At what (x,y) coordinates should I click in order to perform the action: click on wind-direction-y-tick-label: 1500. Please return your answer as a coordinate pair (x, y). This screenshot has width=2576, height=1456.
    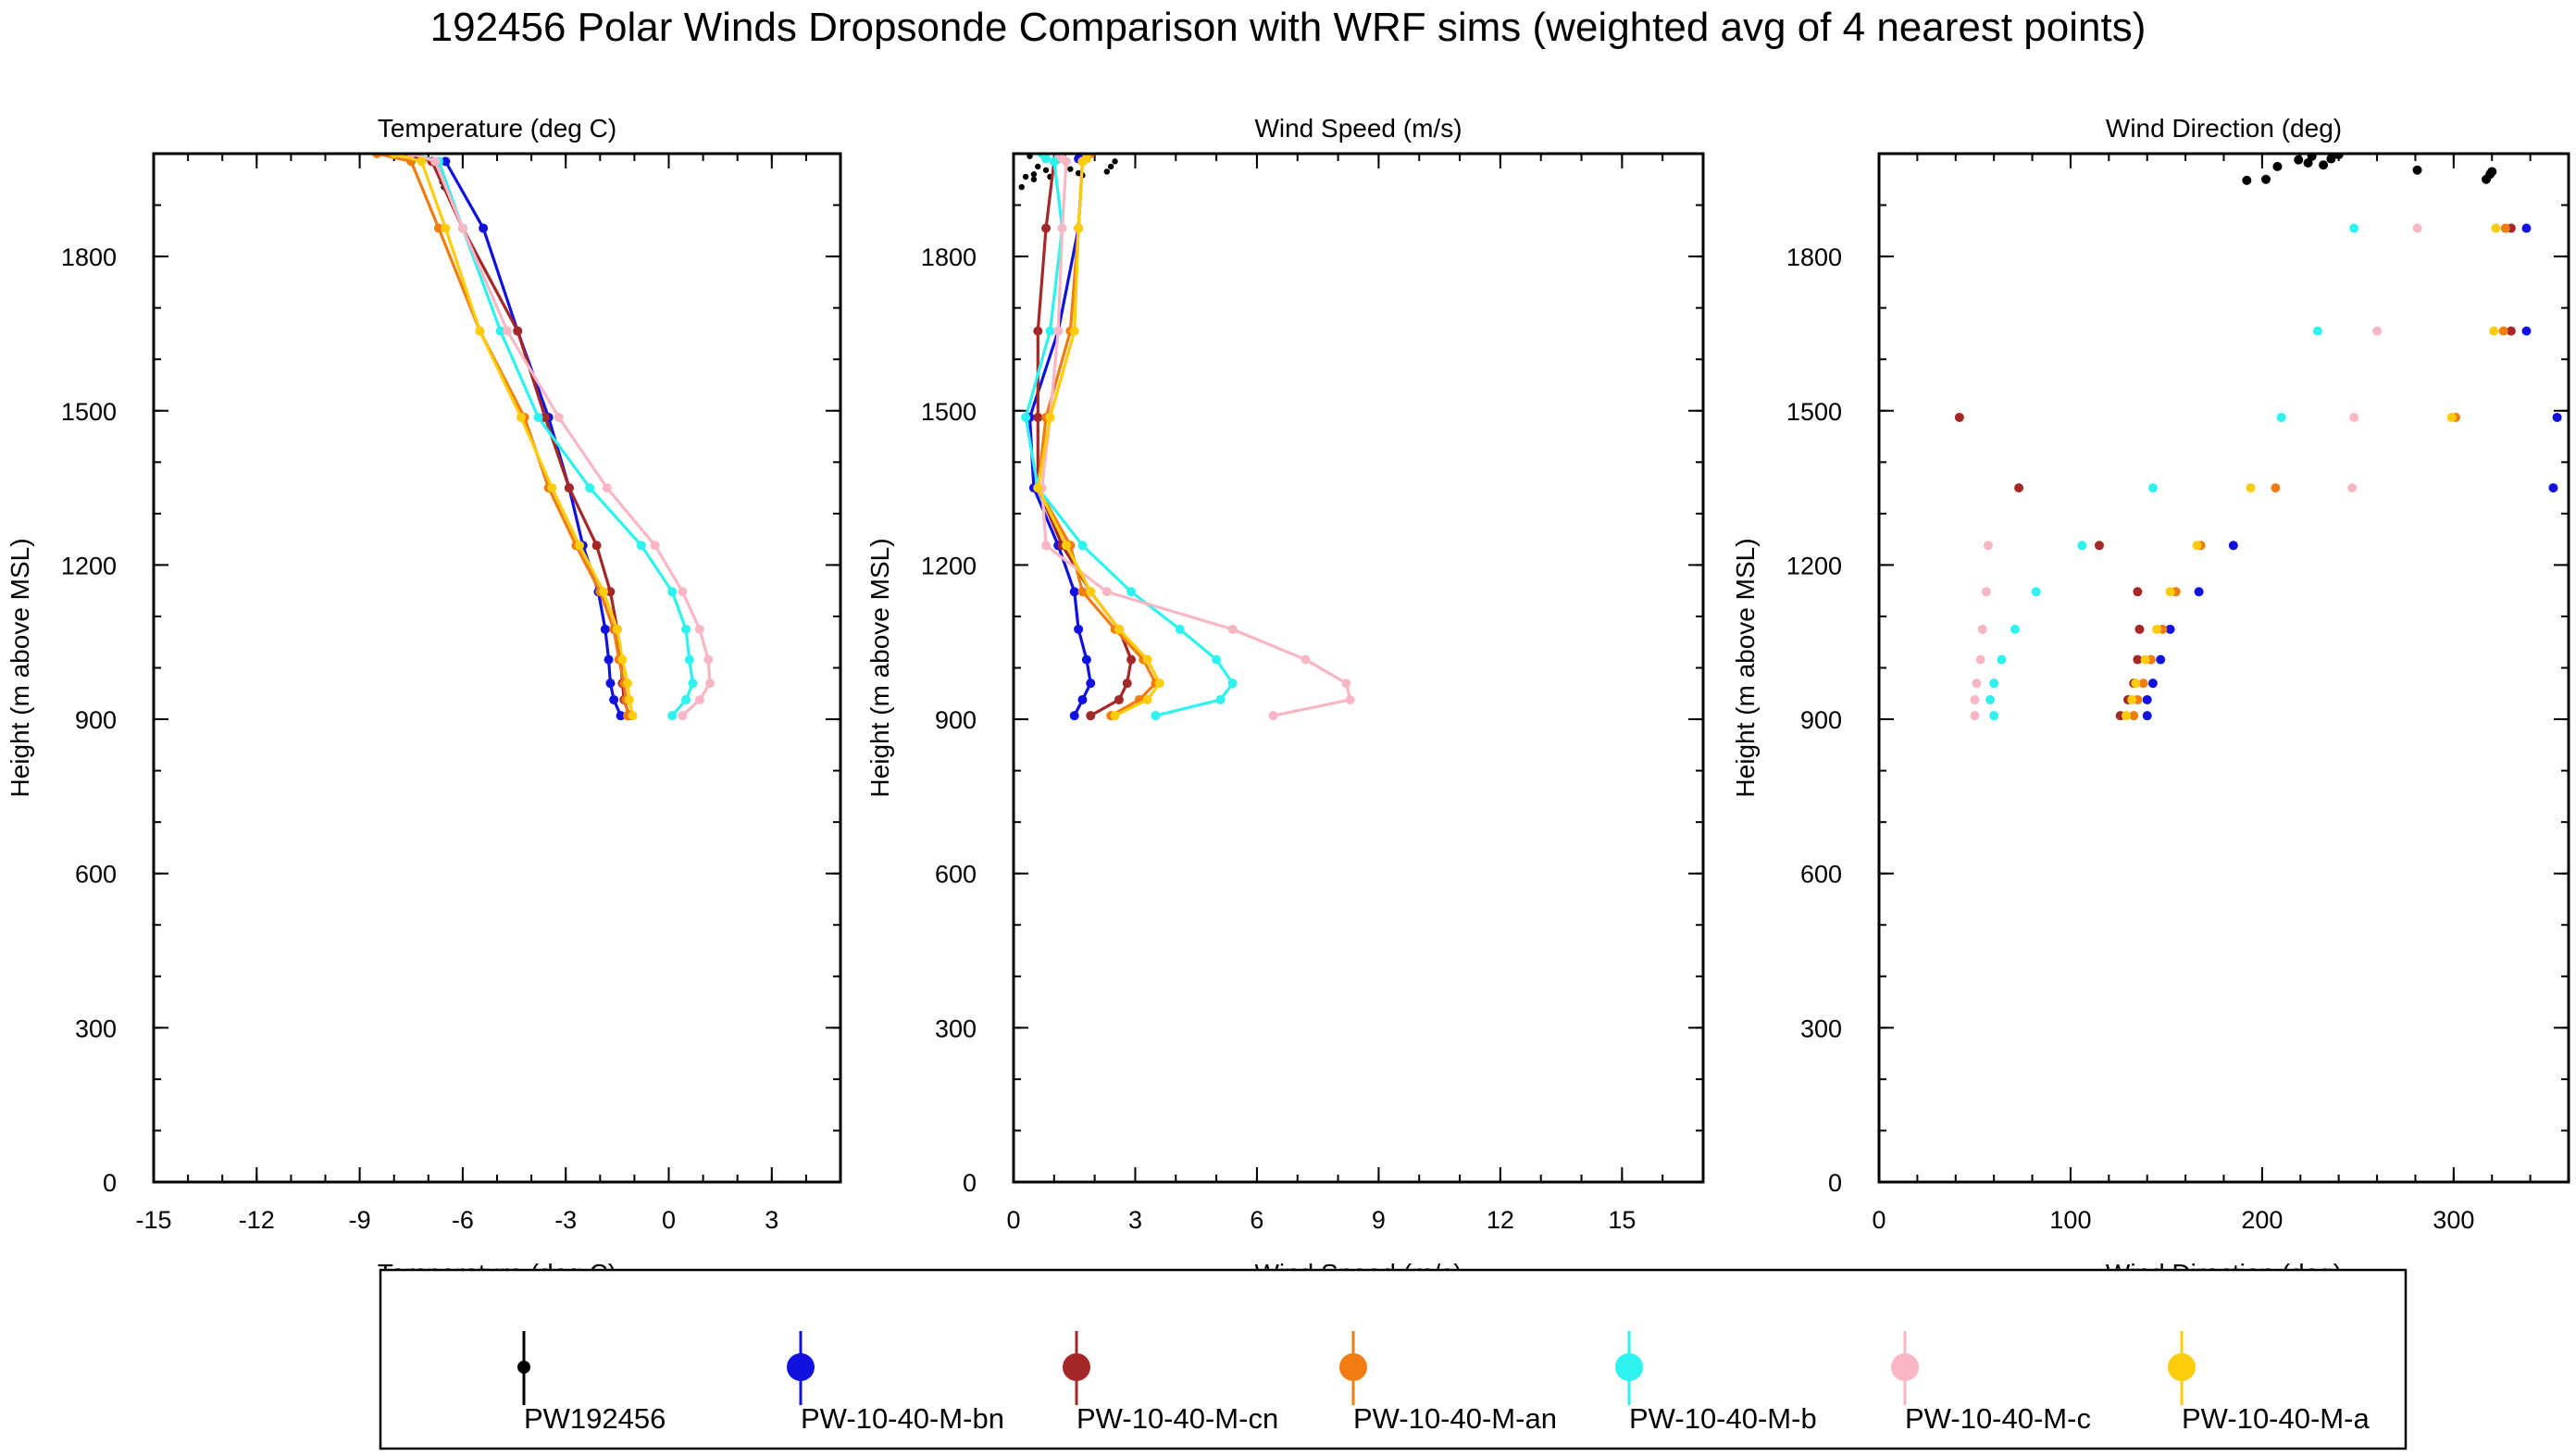
    Looking at the image, I should click on (1814, 412).